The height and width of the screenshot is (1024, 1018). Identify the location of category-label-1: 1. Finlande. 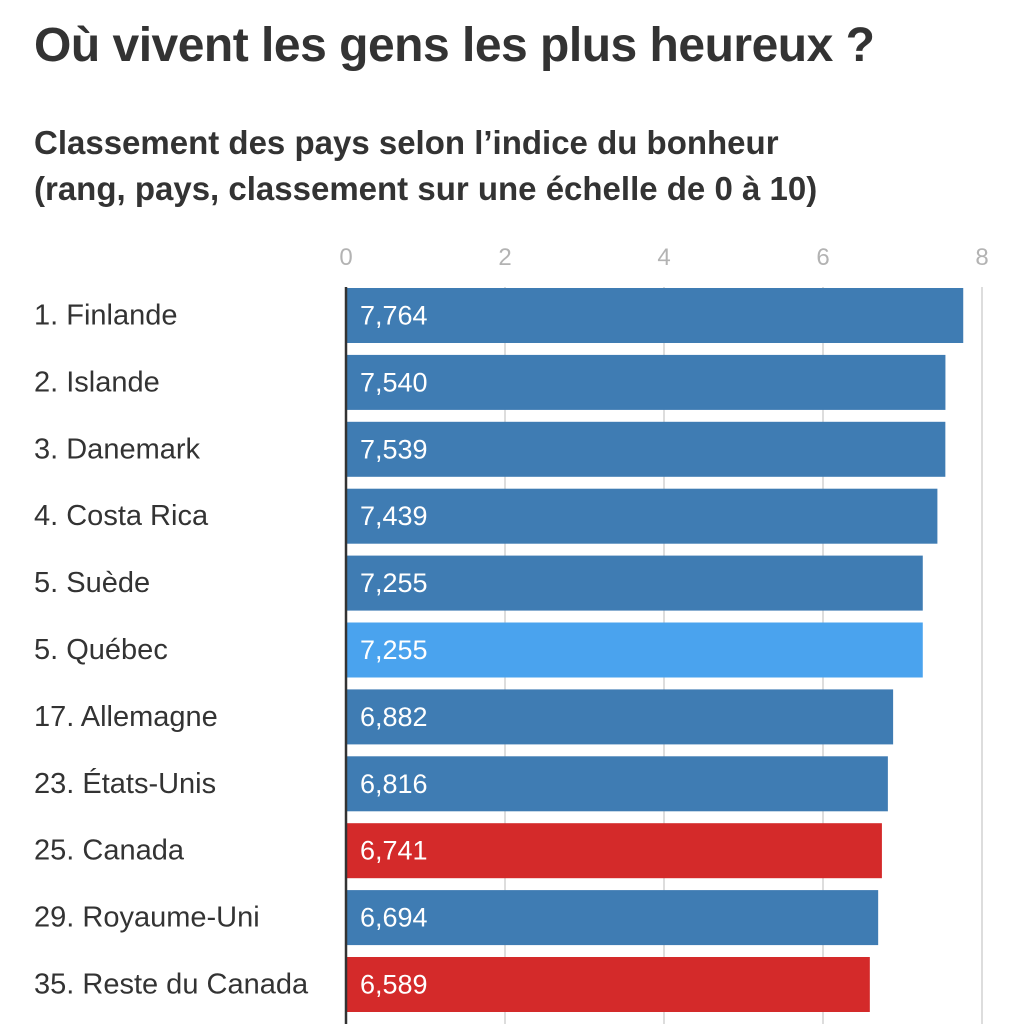
(106, 316).